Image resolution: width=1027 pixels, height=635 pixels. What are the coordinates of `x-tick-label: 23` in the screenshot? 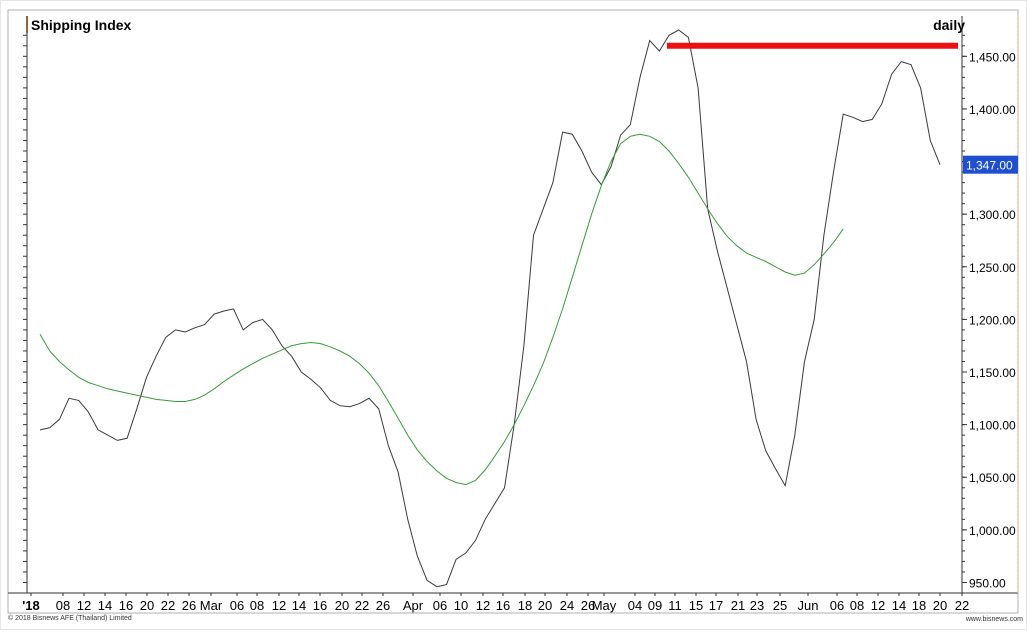 It's located at (757, 605).